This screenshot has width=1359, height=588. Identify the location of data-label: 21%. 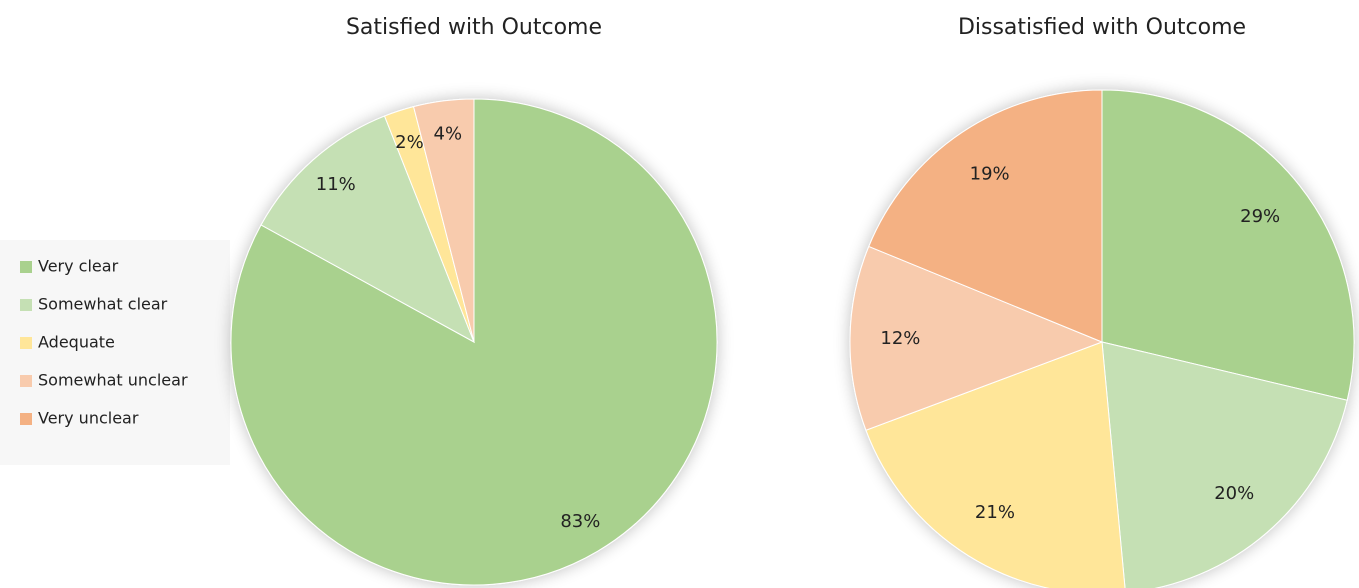
(995, 512).